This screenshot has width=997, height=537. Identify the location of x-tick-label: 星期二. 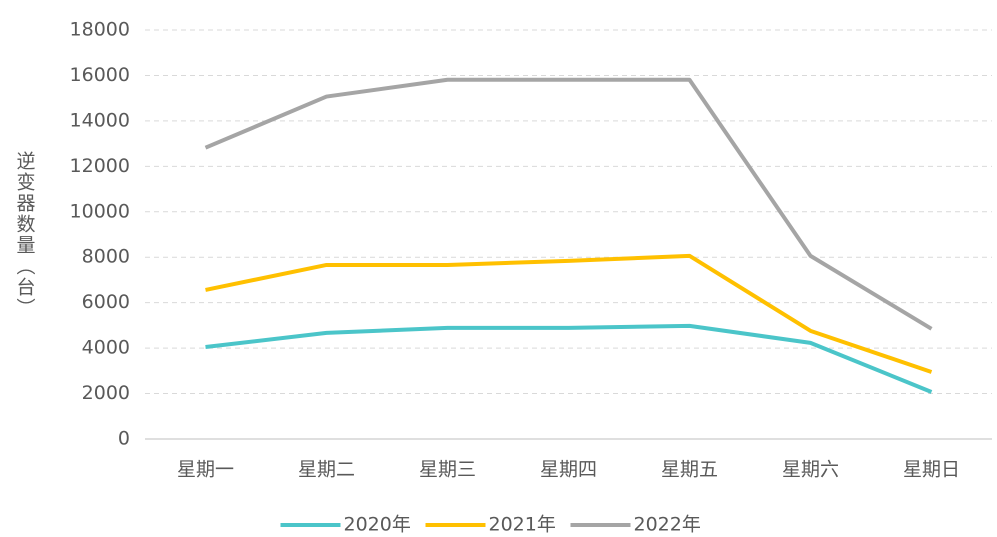
(326, 470).